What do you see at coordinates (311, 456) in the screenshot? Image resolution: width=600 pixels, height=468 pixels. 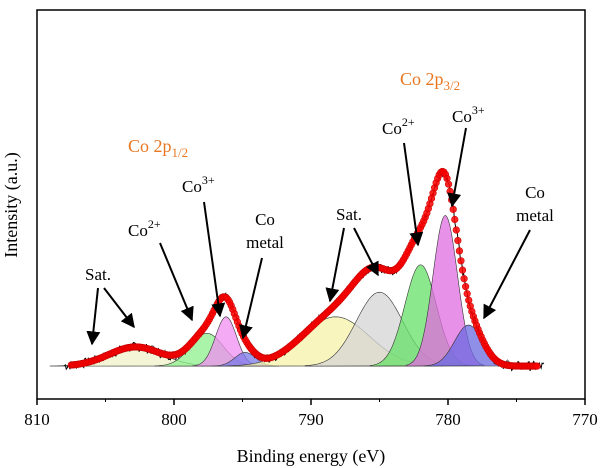 I see `x-axis-title: Binding energy (eV)` at bounding box center [311, 456].